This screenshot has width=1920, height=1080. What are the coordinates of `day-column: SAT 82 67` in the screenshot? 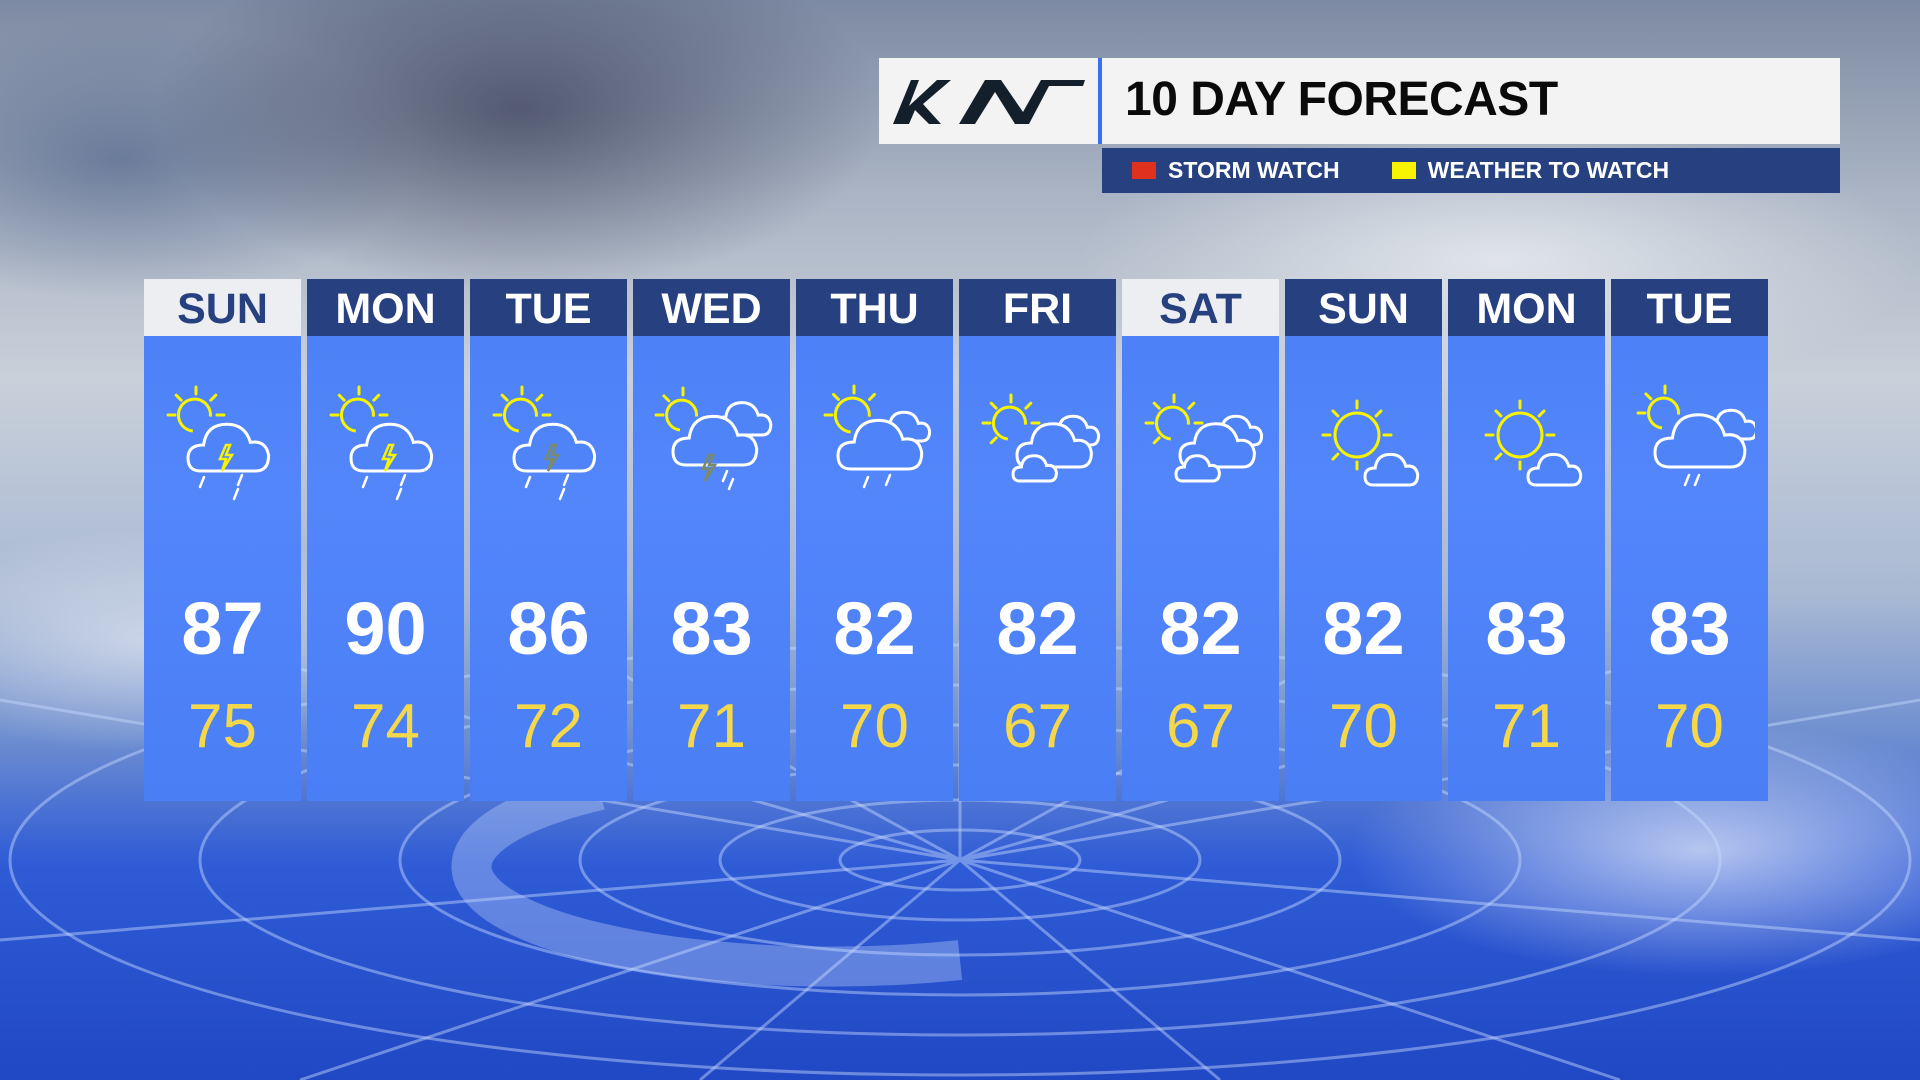 It's located at (1200, 540).